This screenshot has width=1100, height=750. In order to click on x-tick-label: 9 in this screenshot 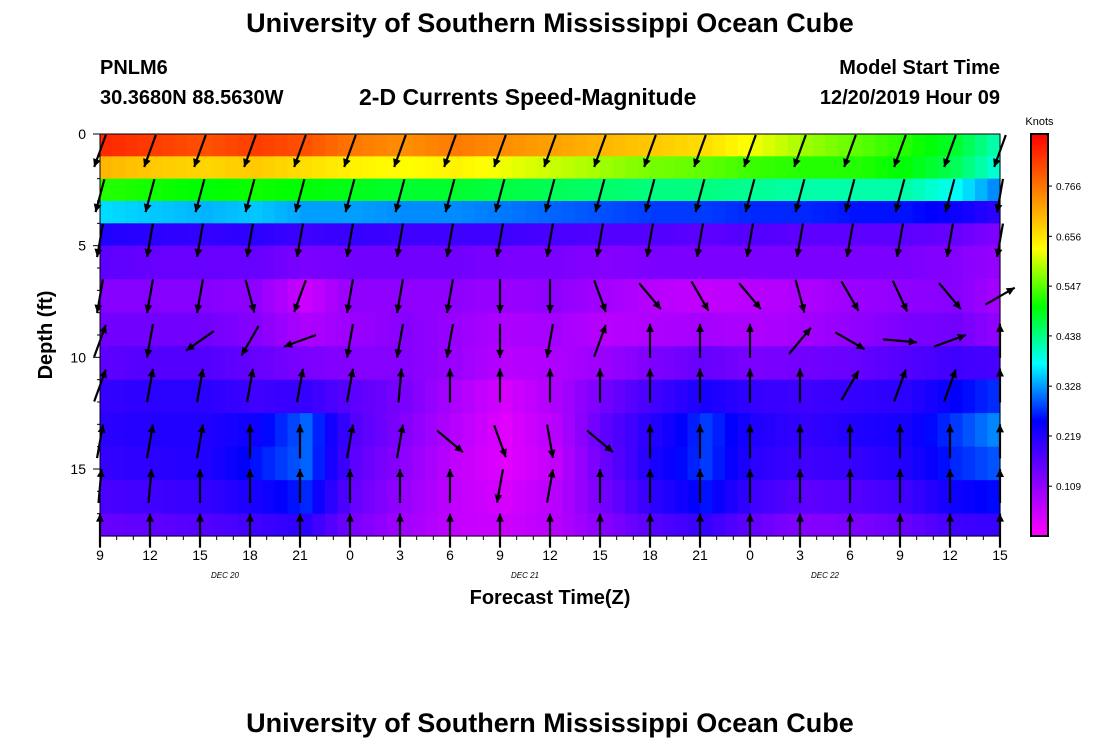, I will do `click(100, 555)`.